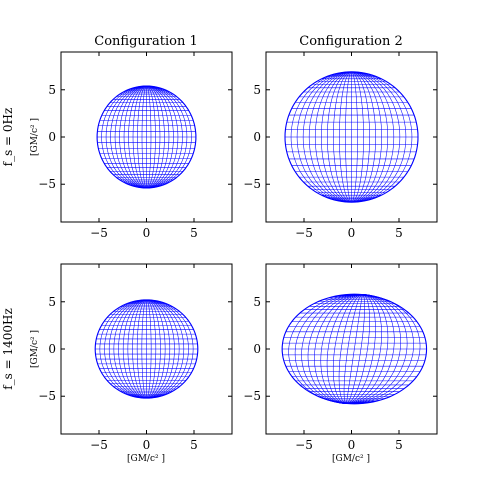  Describe the element at coordinates (8, 349) in the screenshot. I see `row-label-1400hz: f_s = 1400Hz` at that location.